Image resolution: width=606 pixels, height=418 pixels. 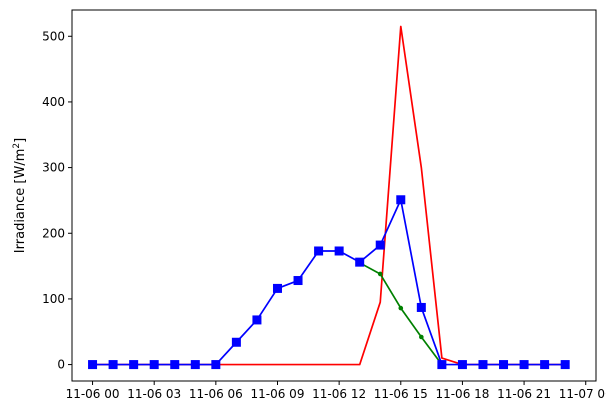 What do you see at coordinates (53, 299) in the screenshot?
I see `y-tick-label: 100` at bounding box center [53, 299].